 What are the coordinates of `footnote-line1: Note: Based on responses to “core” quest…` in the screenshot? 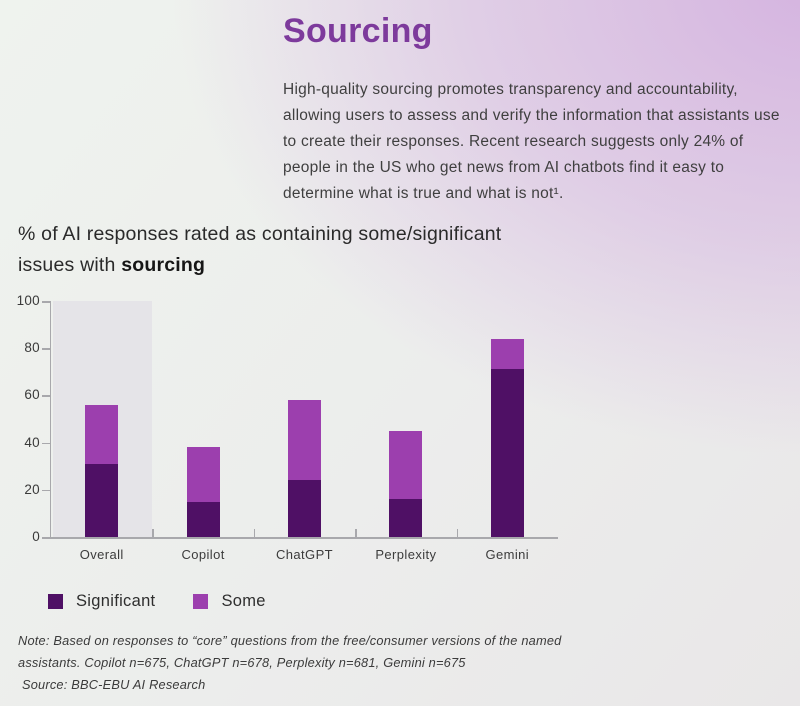 It's located at (290, 640).